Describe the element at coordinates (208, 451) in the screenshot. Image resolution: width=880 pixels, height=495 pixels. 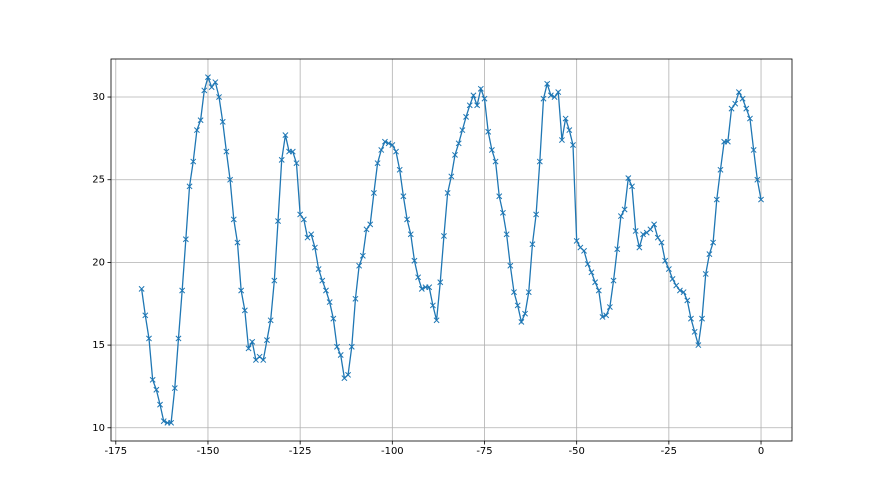
I see `x-tick-label: -150` at that location.